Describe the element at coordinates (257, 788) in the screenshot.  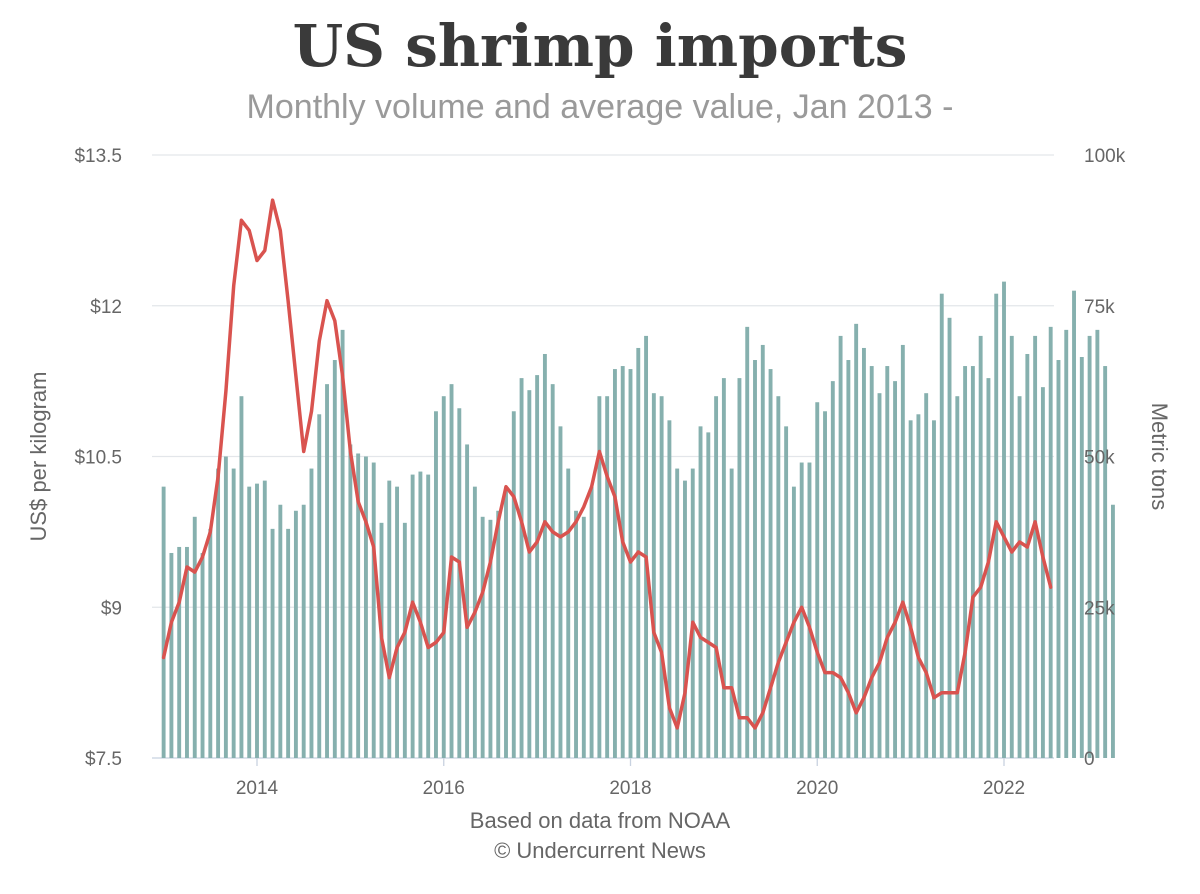
I see `x-tick-label: 2014` at that location.